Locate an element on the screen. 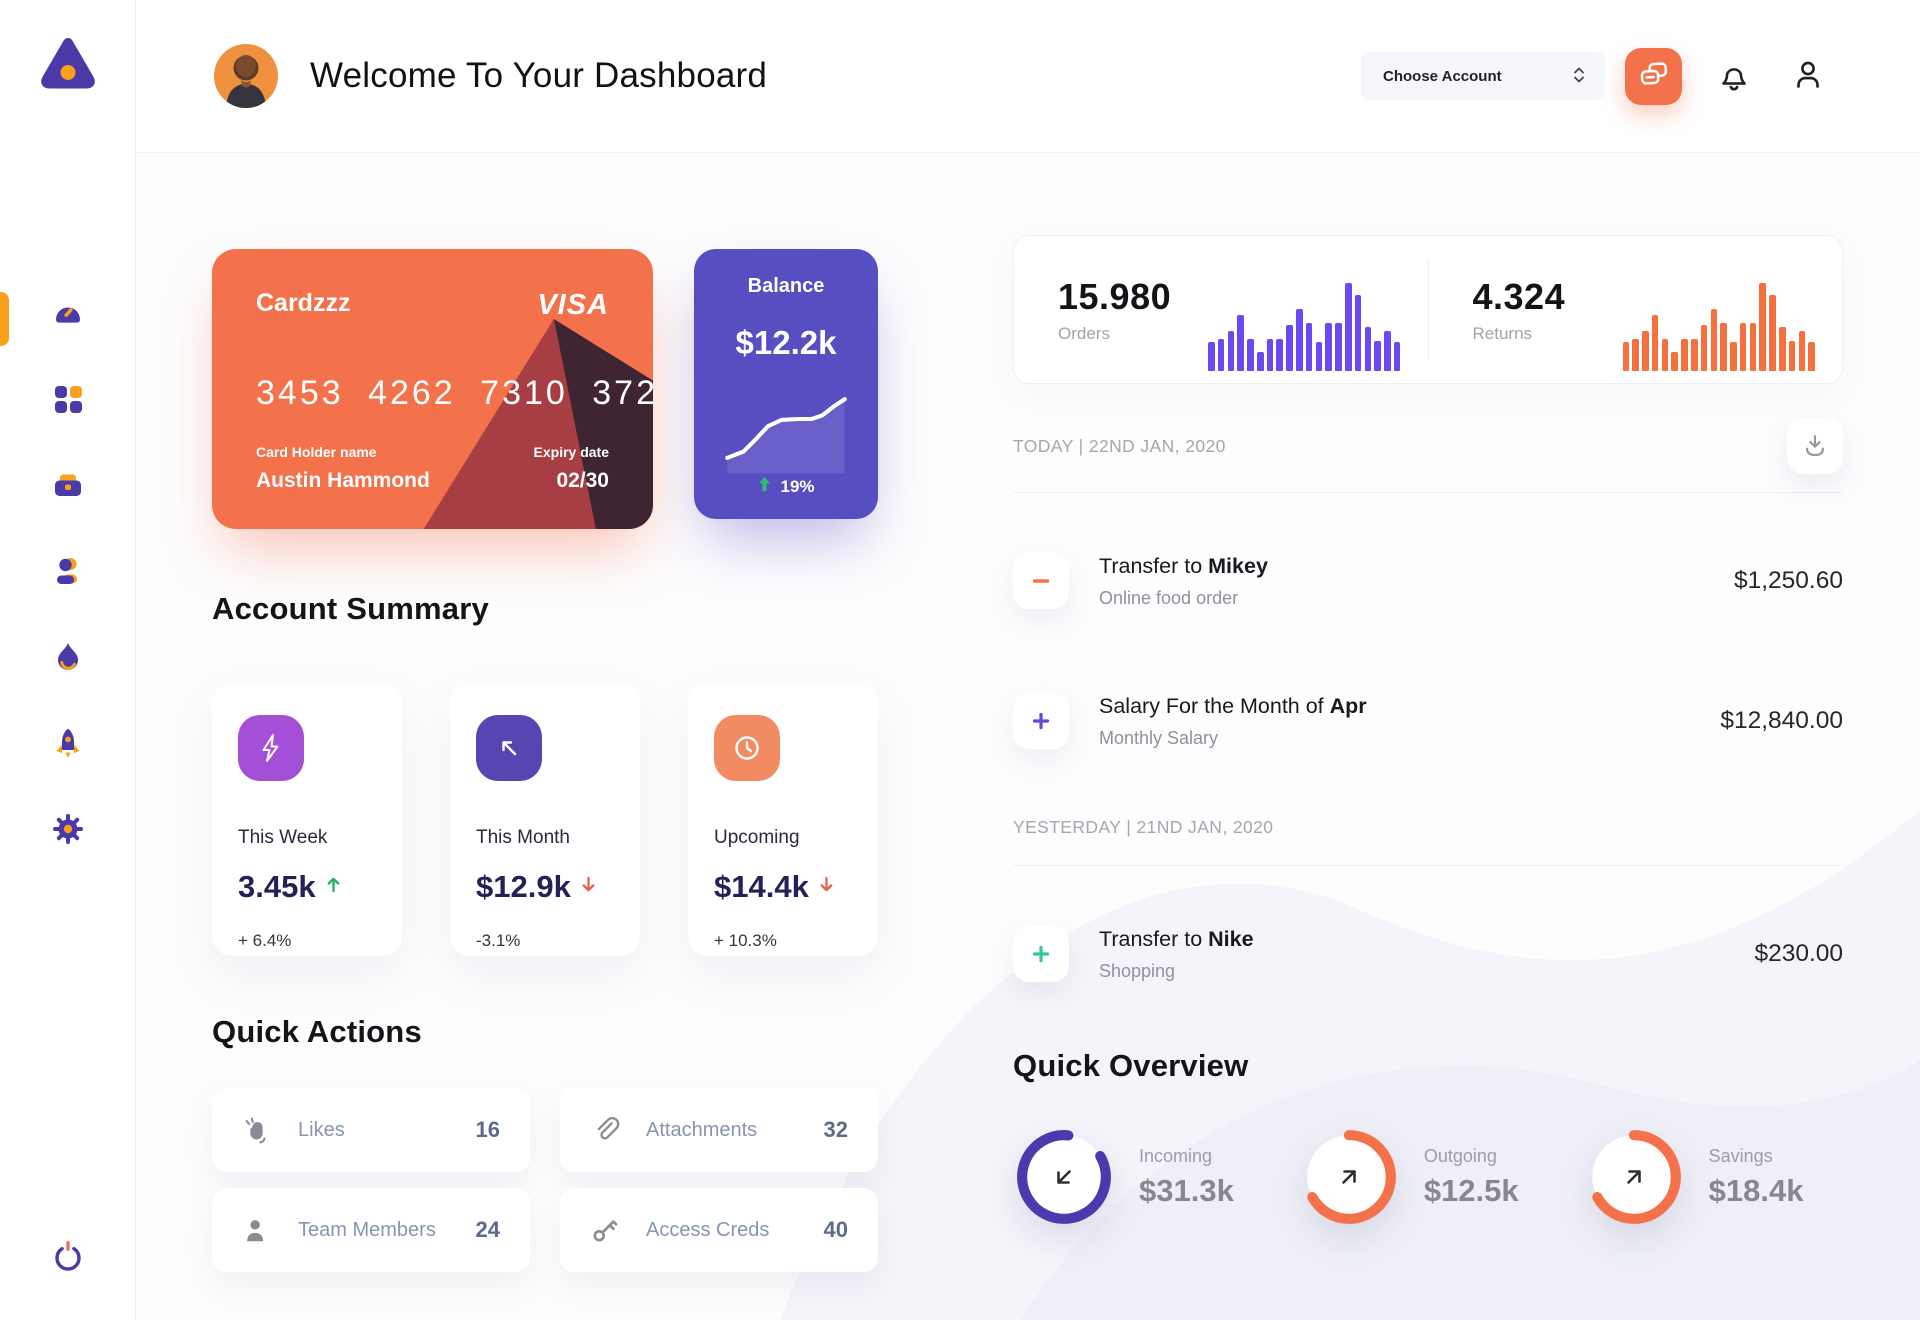 This screenshot has height=1320, width=1920. sidebar is located at coordinates (68, 660).